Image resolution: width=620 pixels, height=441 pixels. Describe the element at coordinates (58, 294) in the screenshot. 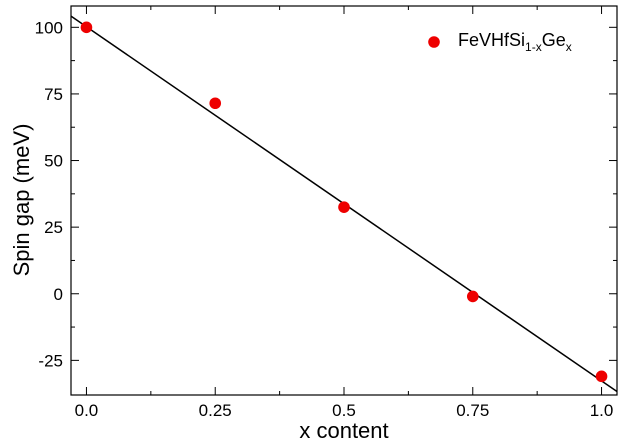

I see `y-tick-label: 0` at that location.